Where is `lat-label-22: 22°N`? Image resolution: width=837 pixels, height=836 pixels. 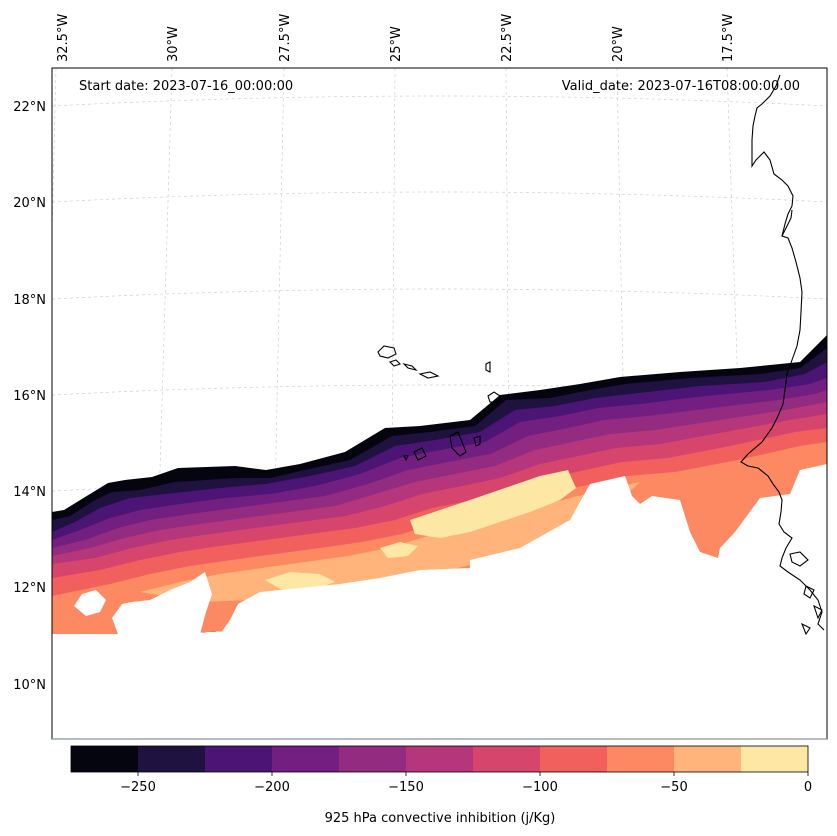
lat-label-22: 22°N is located at coordinates (29, 107).